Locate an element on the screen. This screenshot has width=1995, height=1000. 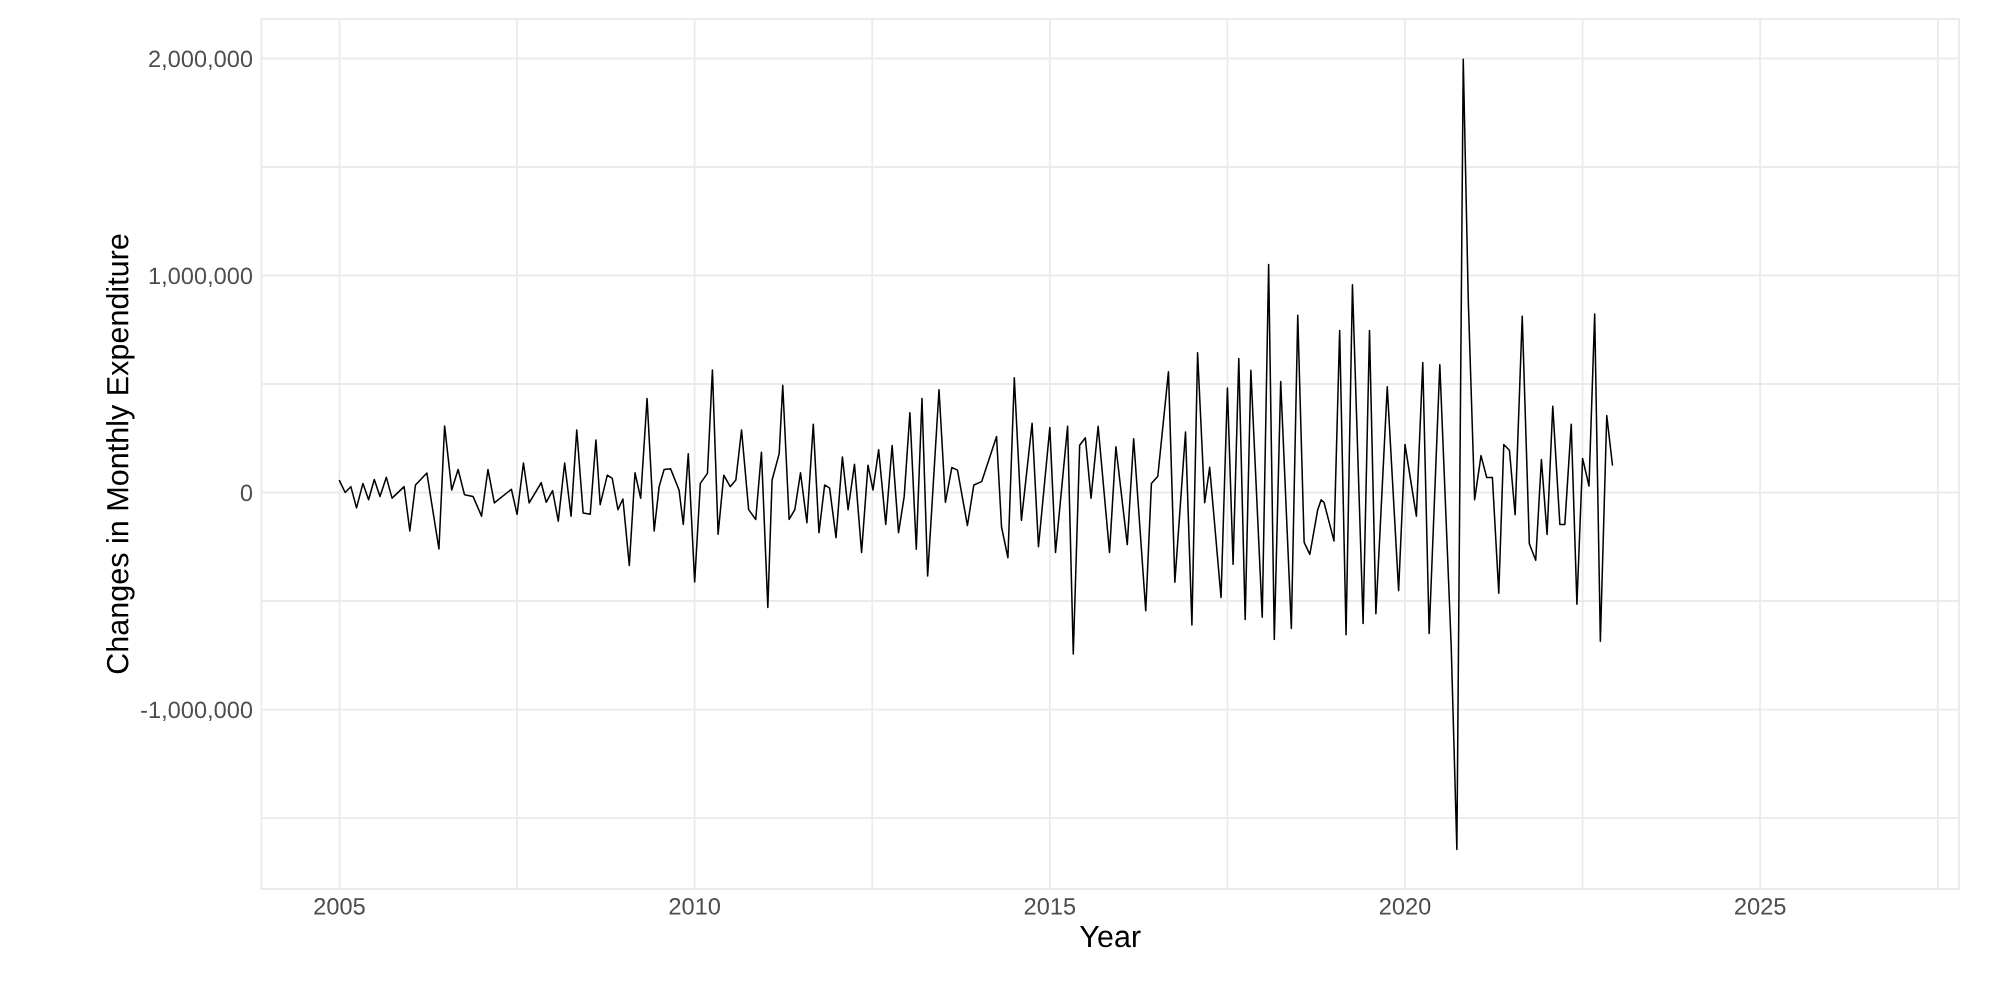
x-tick-label: 2015 is located at coordinates (1050, 906).